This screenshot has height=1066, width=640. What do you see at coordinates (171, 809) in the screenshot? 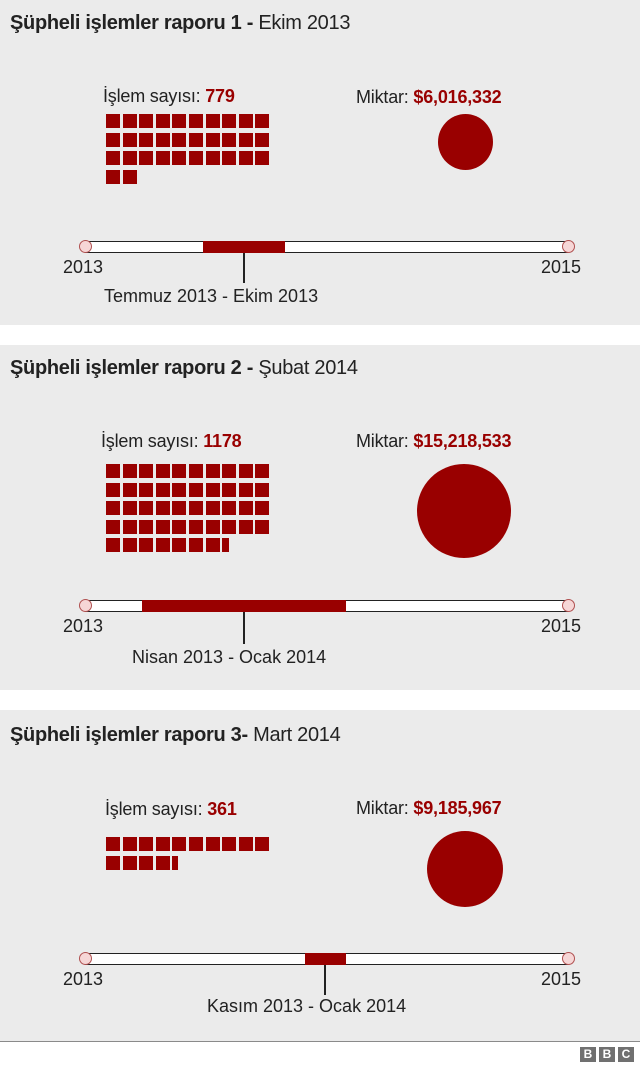
I see `transaction-count-label: İşlem sayısı: 361` at bounding box center [171, 809].